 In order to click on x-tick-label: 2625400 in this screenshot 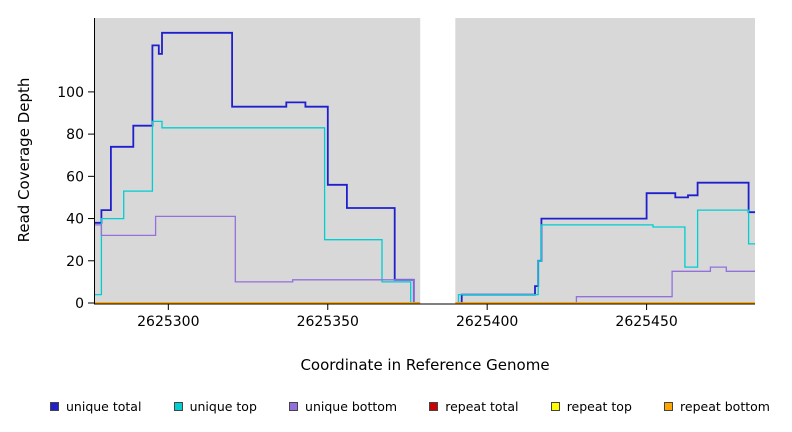, I will do `click(487, 322)`.